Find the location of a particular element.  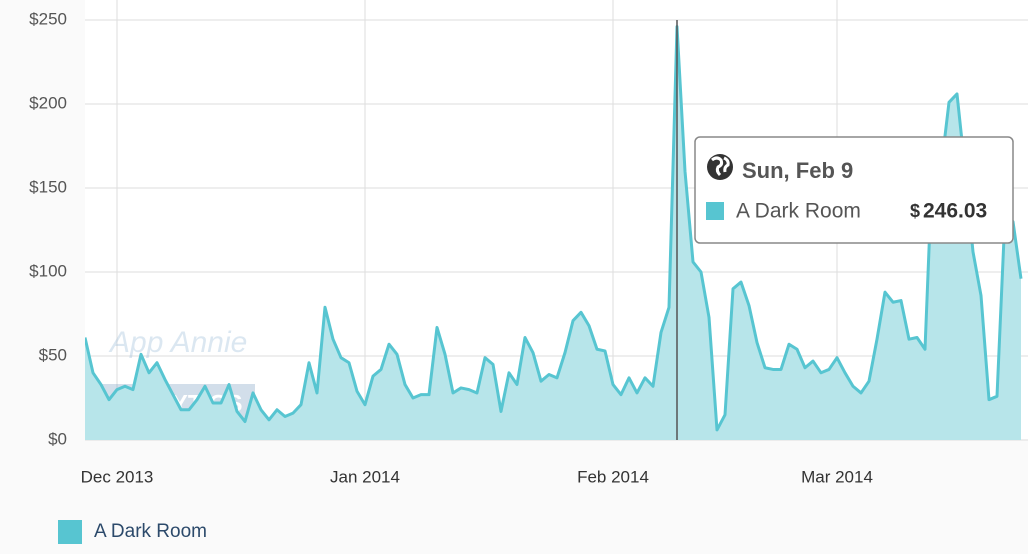

tooltip-box is located at coordinates (854, 190).